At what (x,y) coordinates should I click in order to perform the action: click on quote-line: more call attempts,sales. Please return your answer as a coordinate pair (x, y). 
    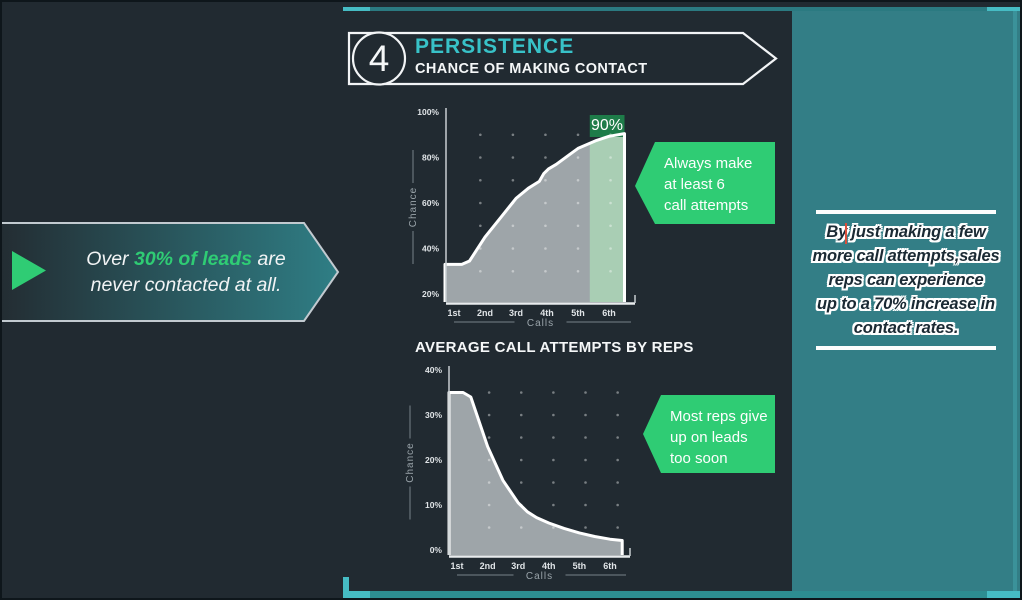
    Looking at the image, I should click on (906, 256).